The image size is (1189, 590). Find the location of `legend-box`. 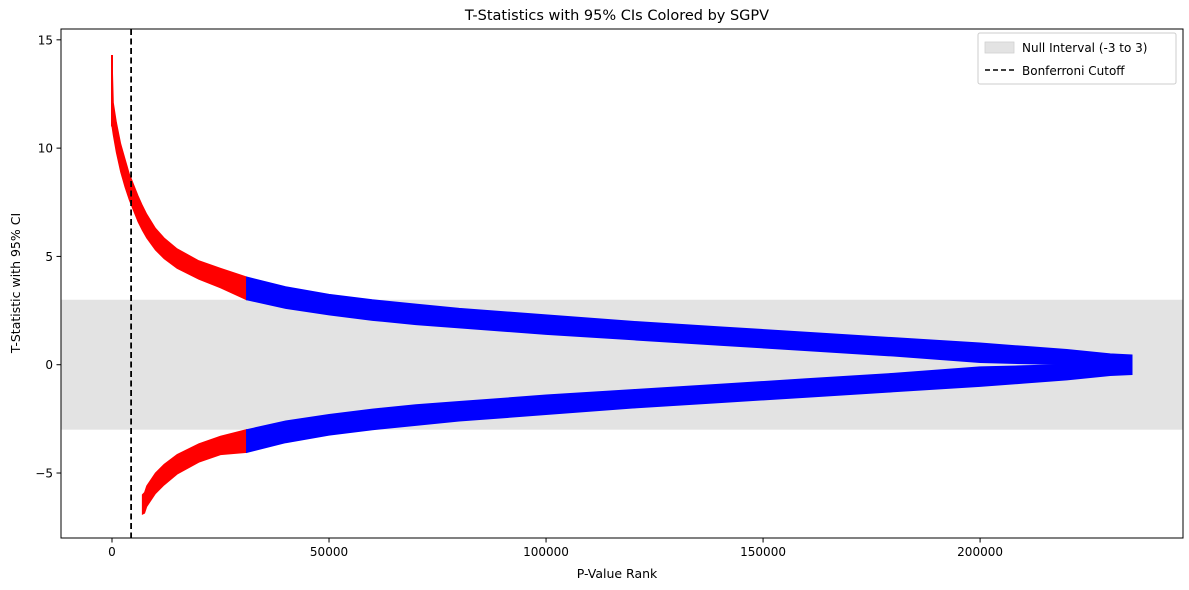

legend-box is located at coordinates (1077, 58).